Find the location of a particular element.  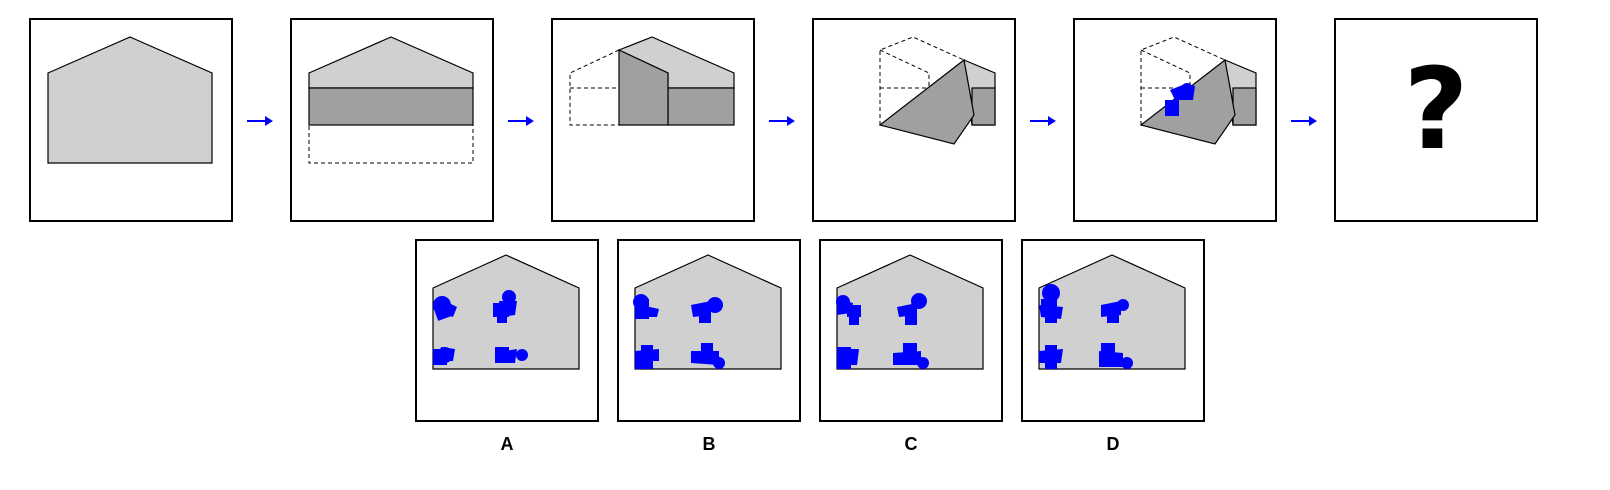

paper-sheet is located at coordinates (130, 100).